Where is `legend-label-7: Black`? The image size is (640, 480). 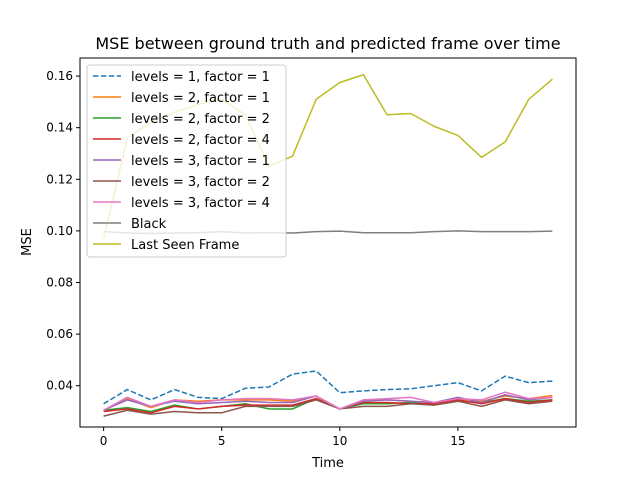
legend-label-7: Black is located at coordinates (149, 224).